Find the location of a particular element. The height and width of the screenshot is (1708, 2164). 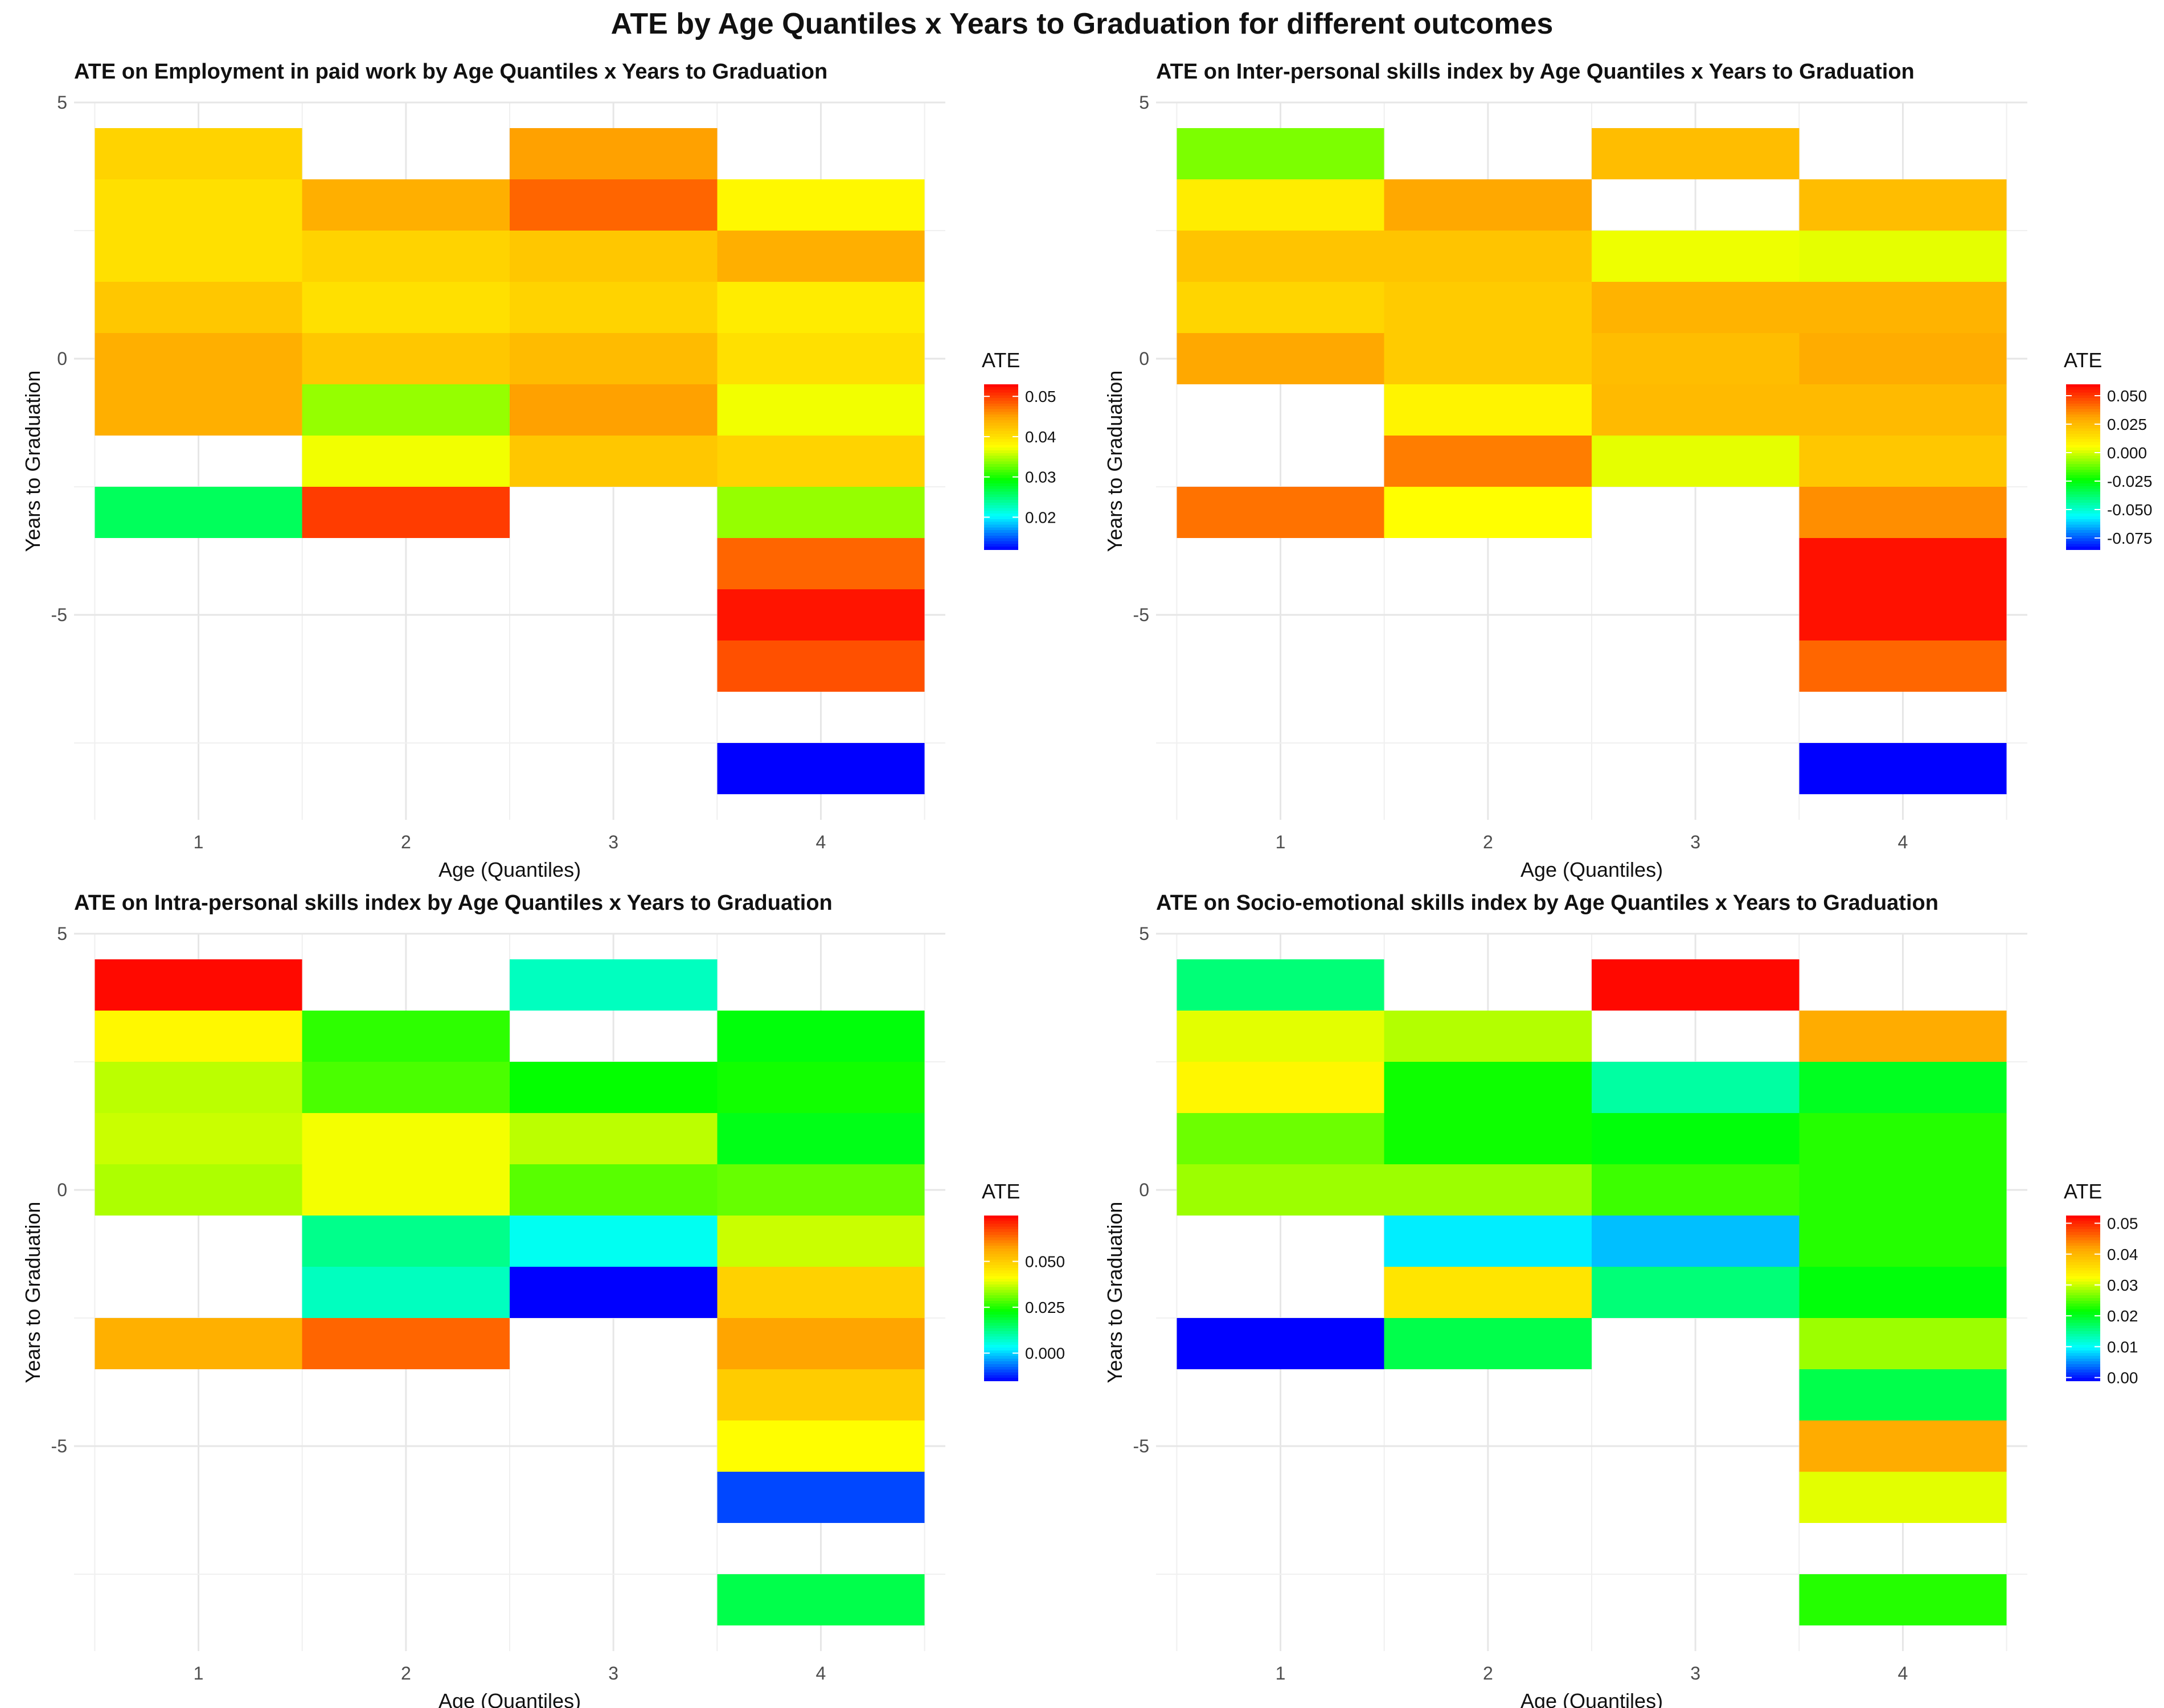

x-tick-label: 1 is located at coordinates (1281, 1674).